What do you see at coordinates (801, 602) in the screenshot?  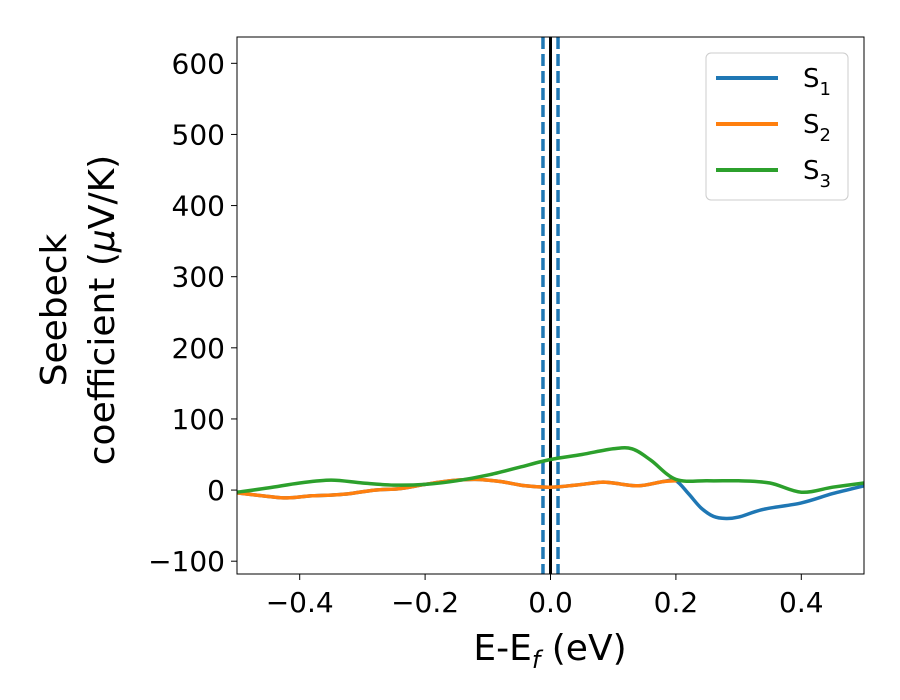 I see `x-tick-label: 0.4` at bounding box center [801, 602].